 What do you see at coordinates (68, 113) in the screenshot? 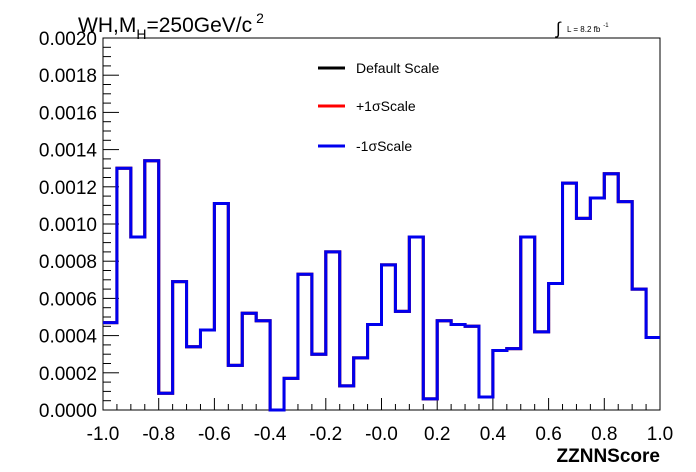
I see `y-tick-label: 0.0016` at bounding box center [68, 113].